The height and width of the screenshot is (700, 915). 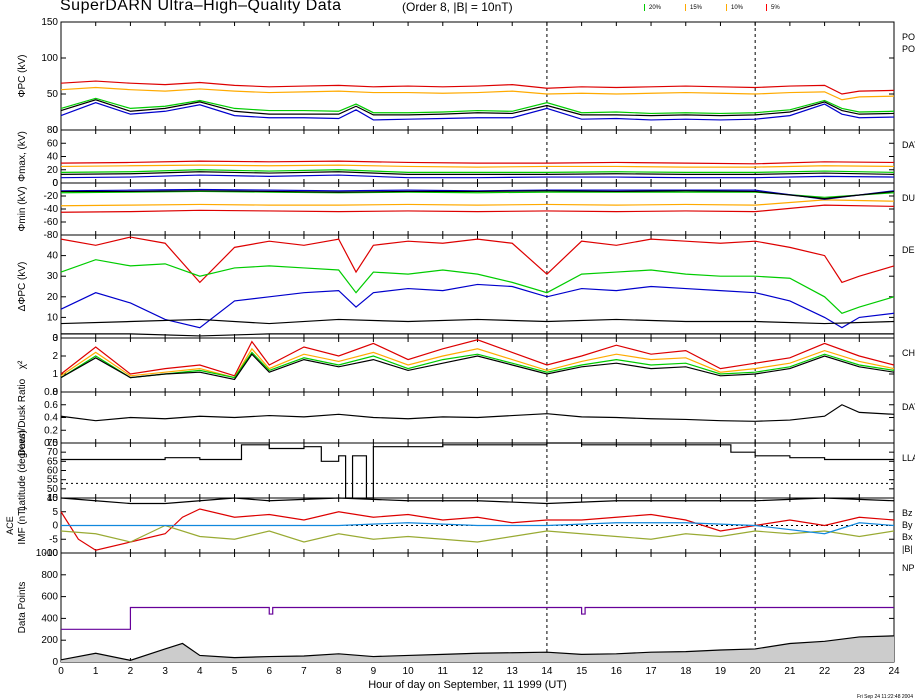 I want to click on x-tick-label: 18, so click(x=686, y=671).